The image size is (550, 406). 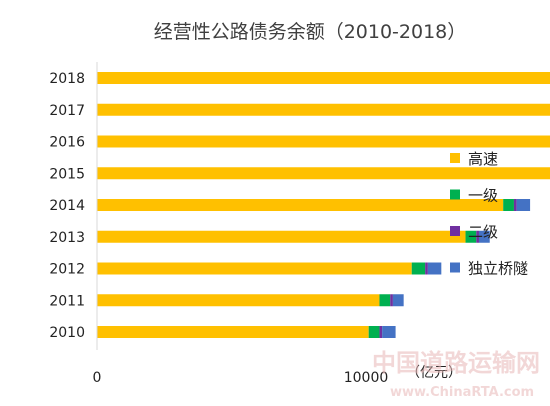 I want to click on x-tick-label-1: 10000, so click(x=366, y=378).